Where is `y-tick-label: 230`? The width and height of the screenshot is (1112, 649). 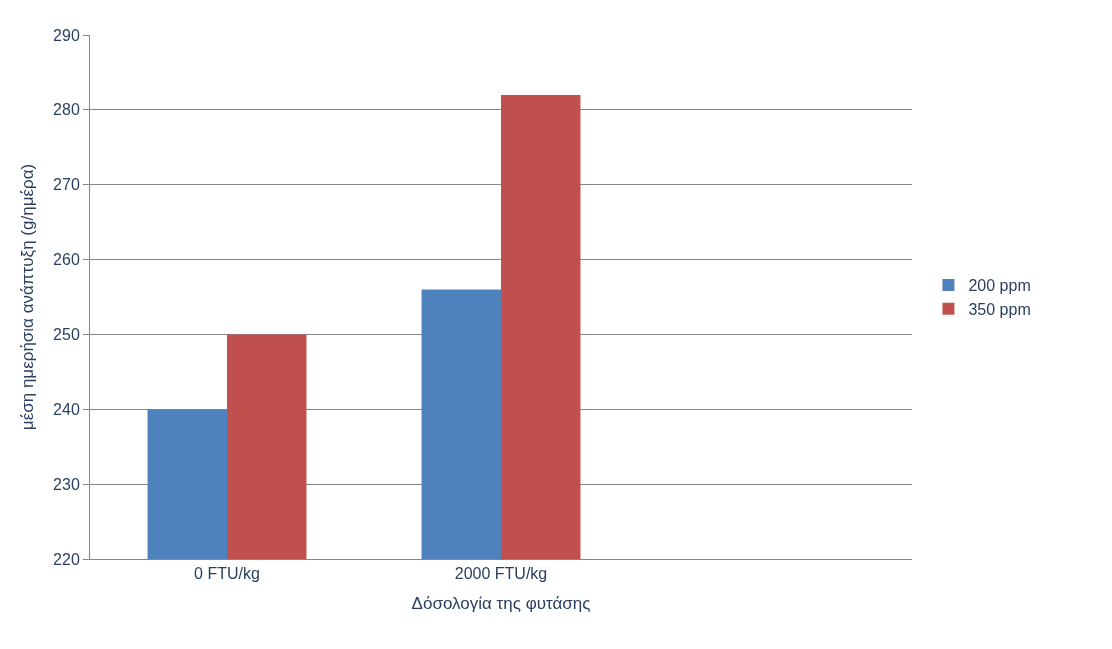
y-tick-label: 230 is located at coordinates (66, 484).